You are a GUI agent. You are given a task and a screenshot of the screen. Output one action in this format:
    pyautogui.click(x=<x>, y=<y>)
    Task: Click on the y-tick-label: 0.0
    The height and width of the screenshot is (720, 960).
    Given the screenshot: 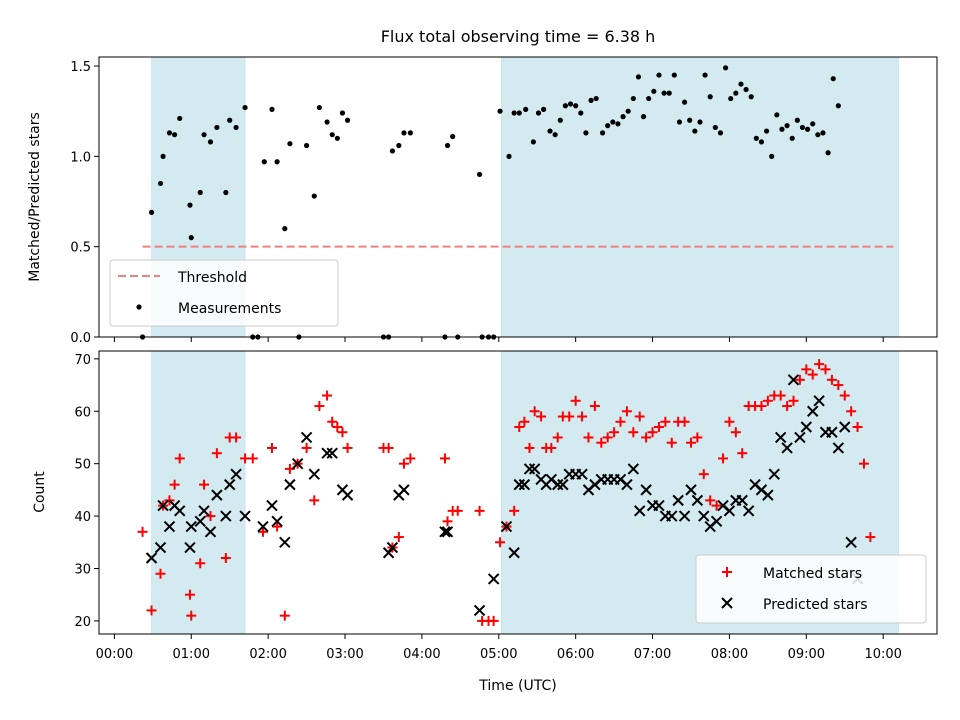 What is the action you would take?
    pyautogui.click(x=80, y=338)
    